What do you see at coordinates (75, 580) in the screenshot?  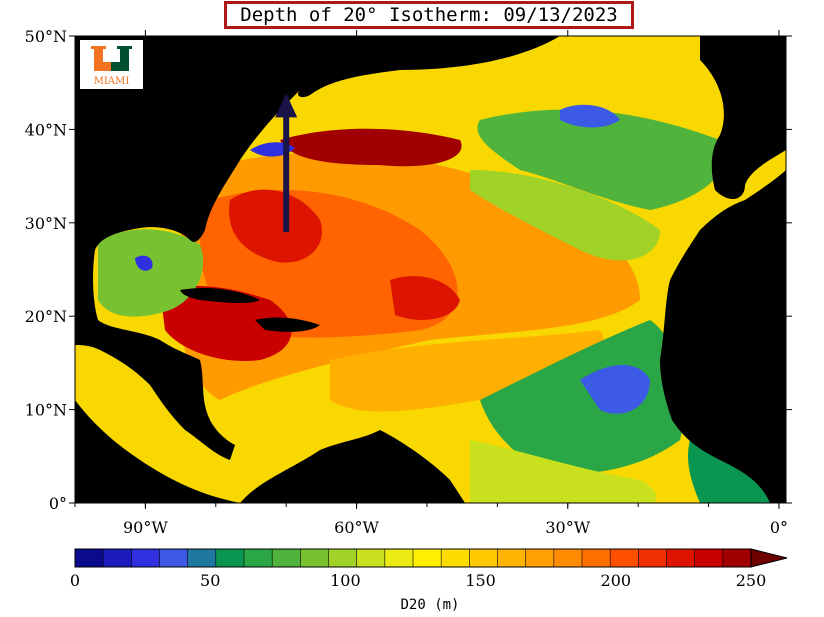 I see `colorbar-label: 0` at bounding box center [75, 580].